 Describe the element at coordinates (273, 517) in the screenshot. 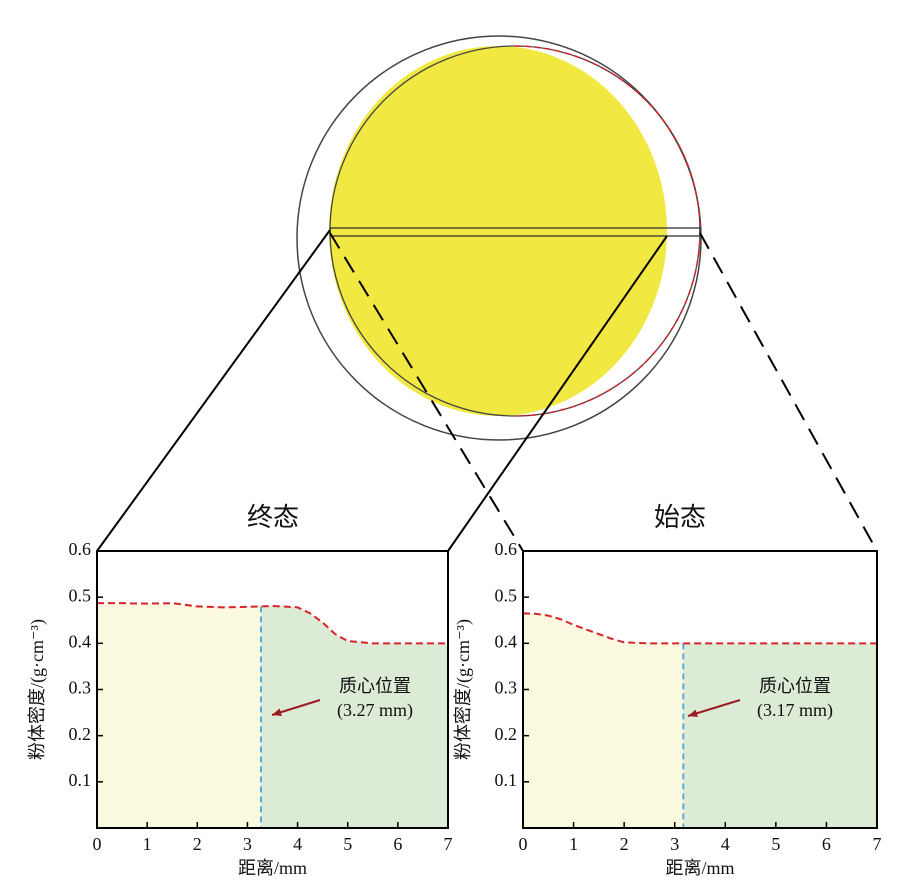

I see `chart-title: 终态` at that location.